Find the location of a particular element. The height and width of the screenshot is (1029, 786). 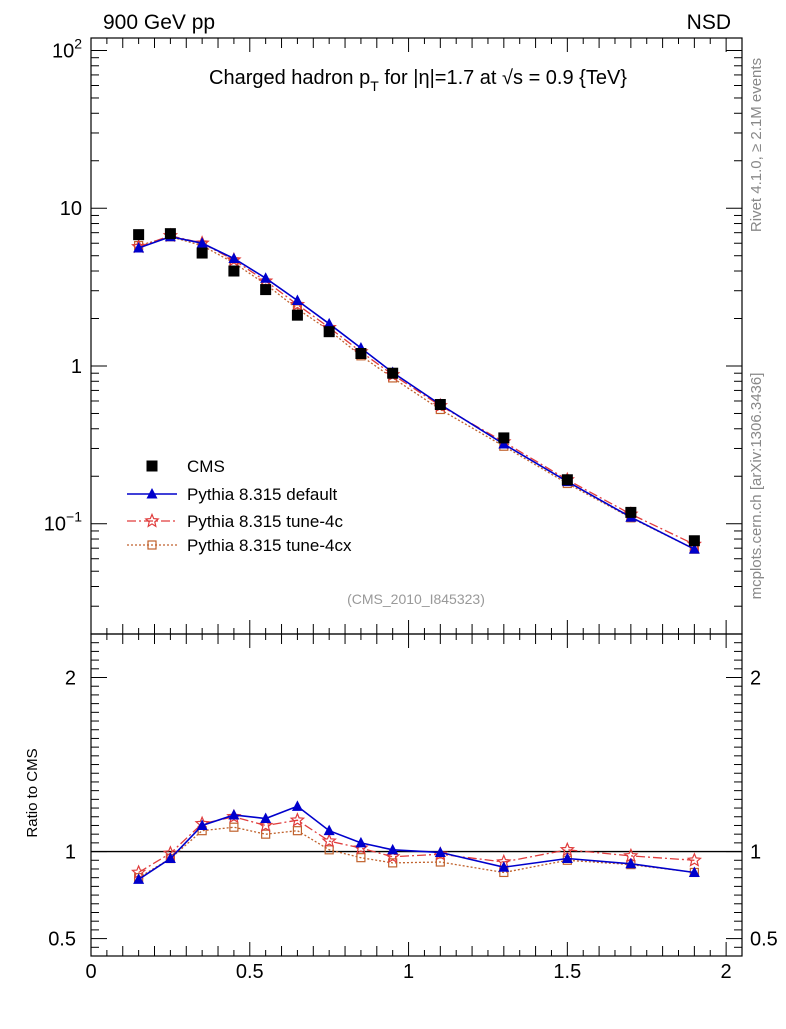

legend-label: Pythia 8.315 tune-4cx is located at coordinates (269, 545).